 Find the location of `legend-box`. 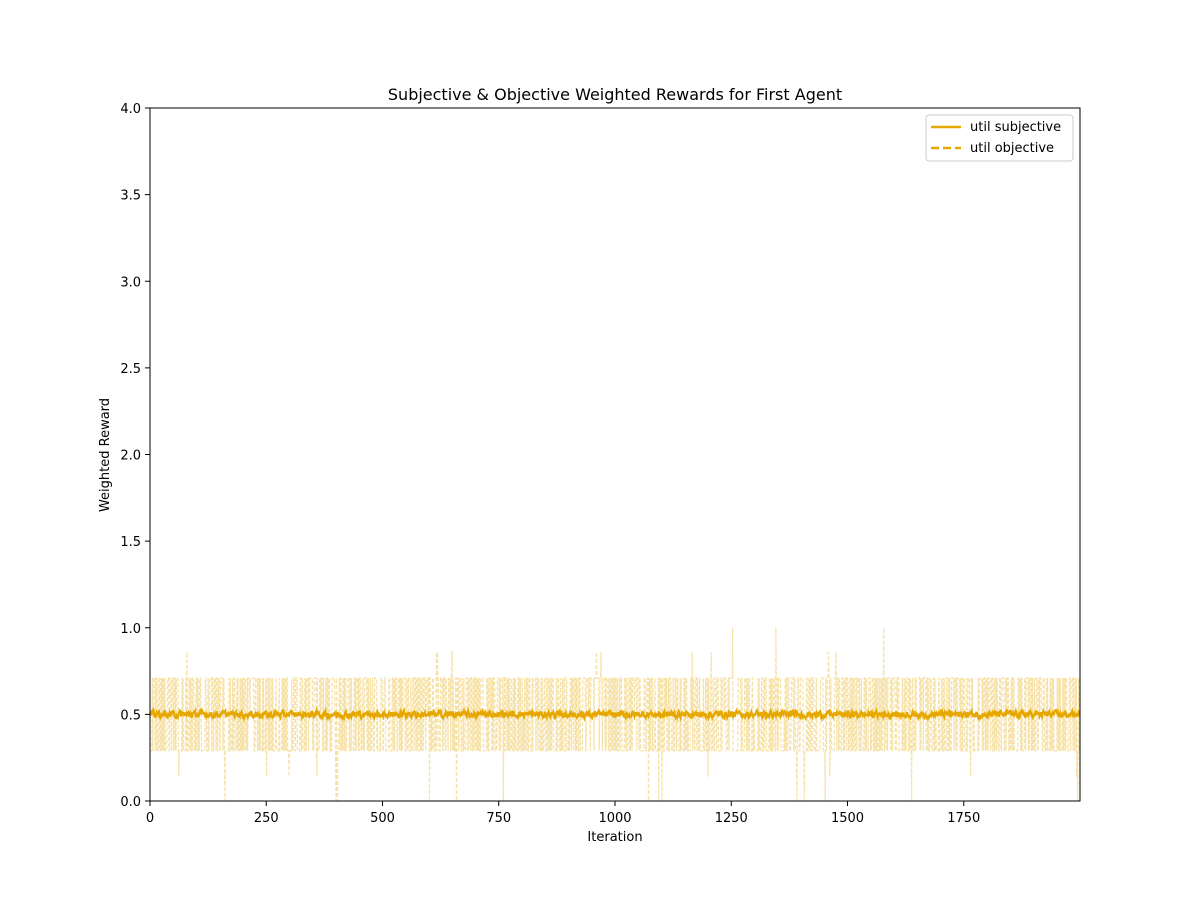

legend-box is located at coordinates (999, 138).